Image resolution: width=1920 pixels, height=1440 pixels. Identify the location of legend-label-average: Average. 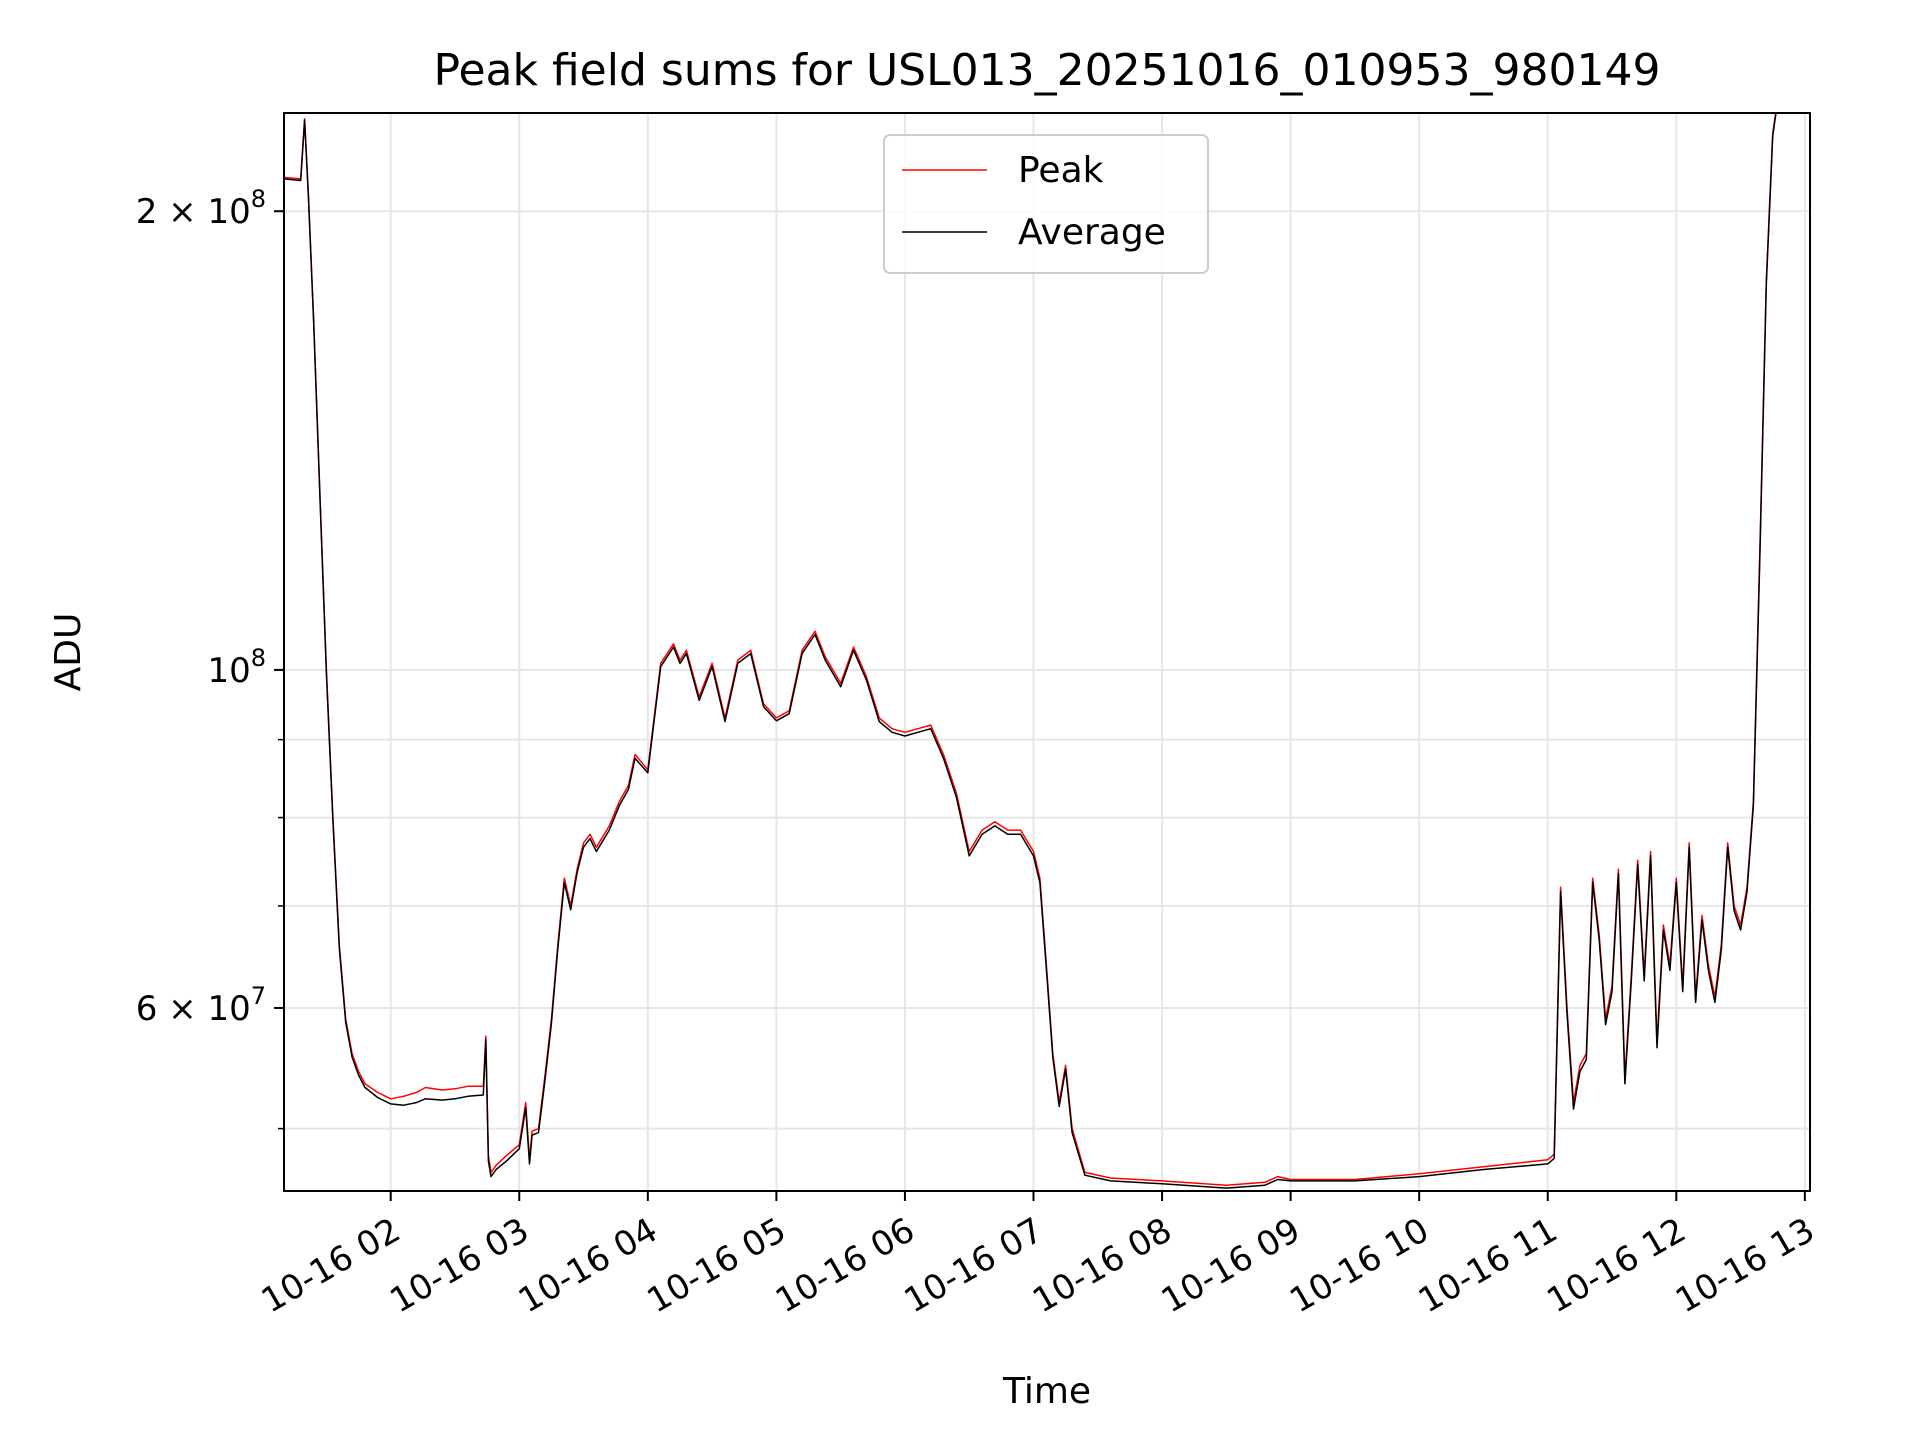
(1092, 232).